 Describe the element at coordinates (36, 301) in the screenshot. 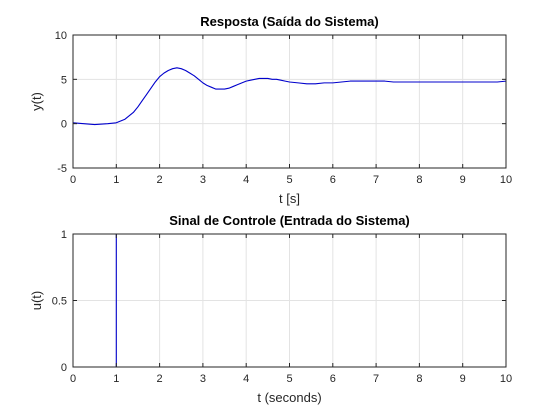

I see `y-axis-label: u(t)` at that location.